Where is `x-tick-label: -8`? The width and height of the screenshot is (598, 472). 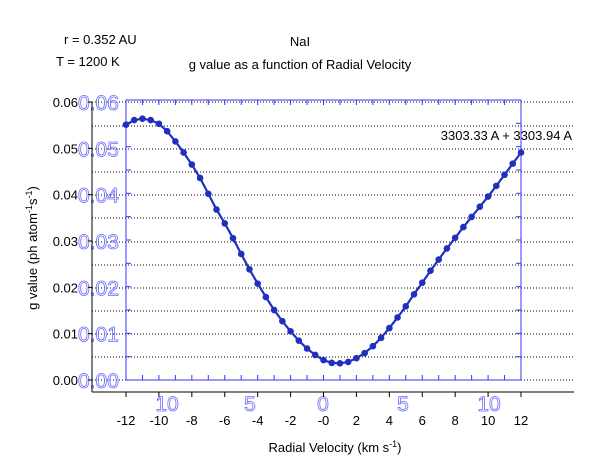 x-tick-label: -8 is located at coordinates (192, 420).